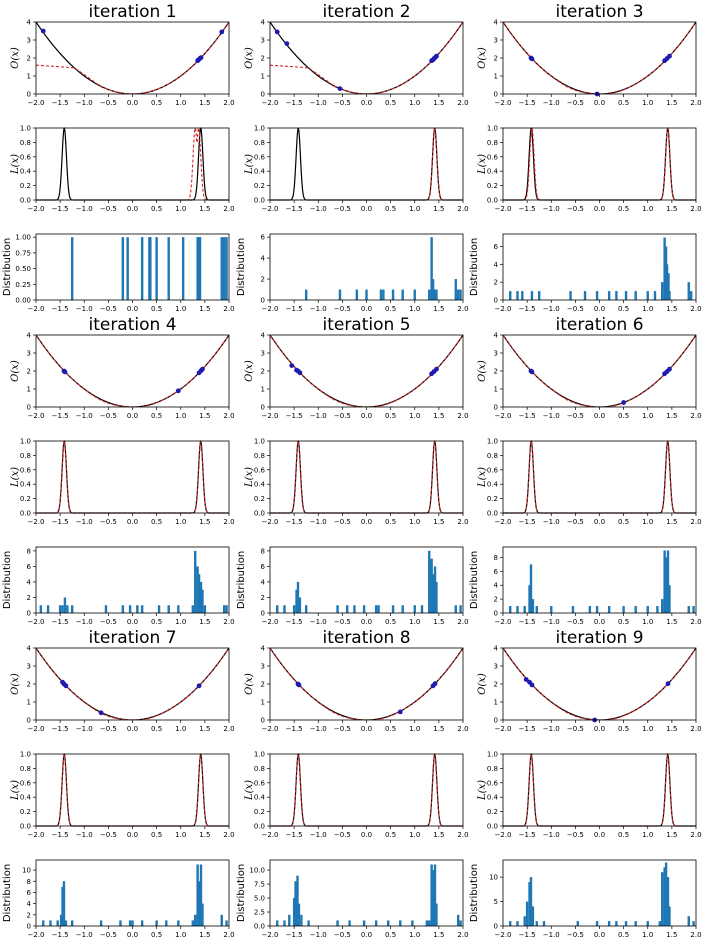 Image resolution: width=708 pixels, height=945 pixels. What do you see at coordinates (156, 935) in the screenshot?
I see `it7-distribution-xtick-label: 0.5` at bounding box center [156, 935].